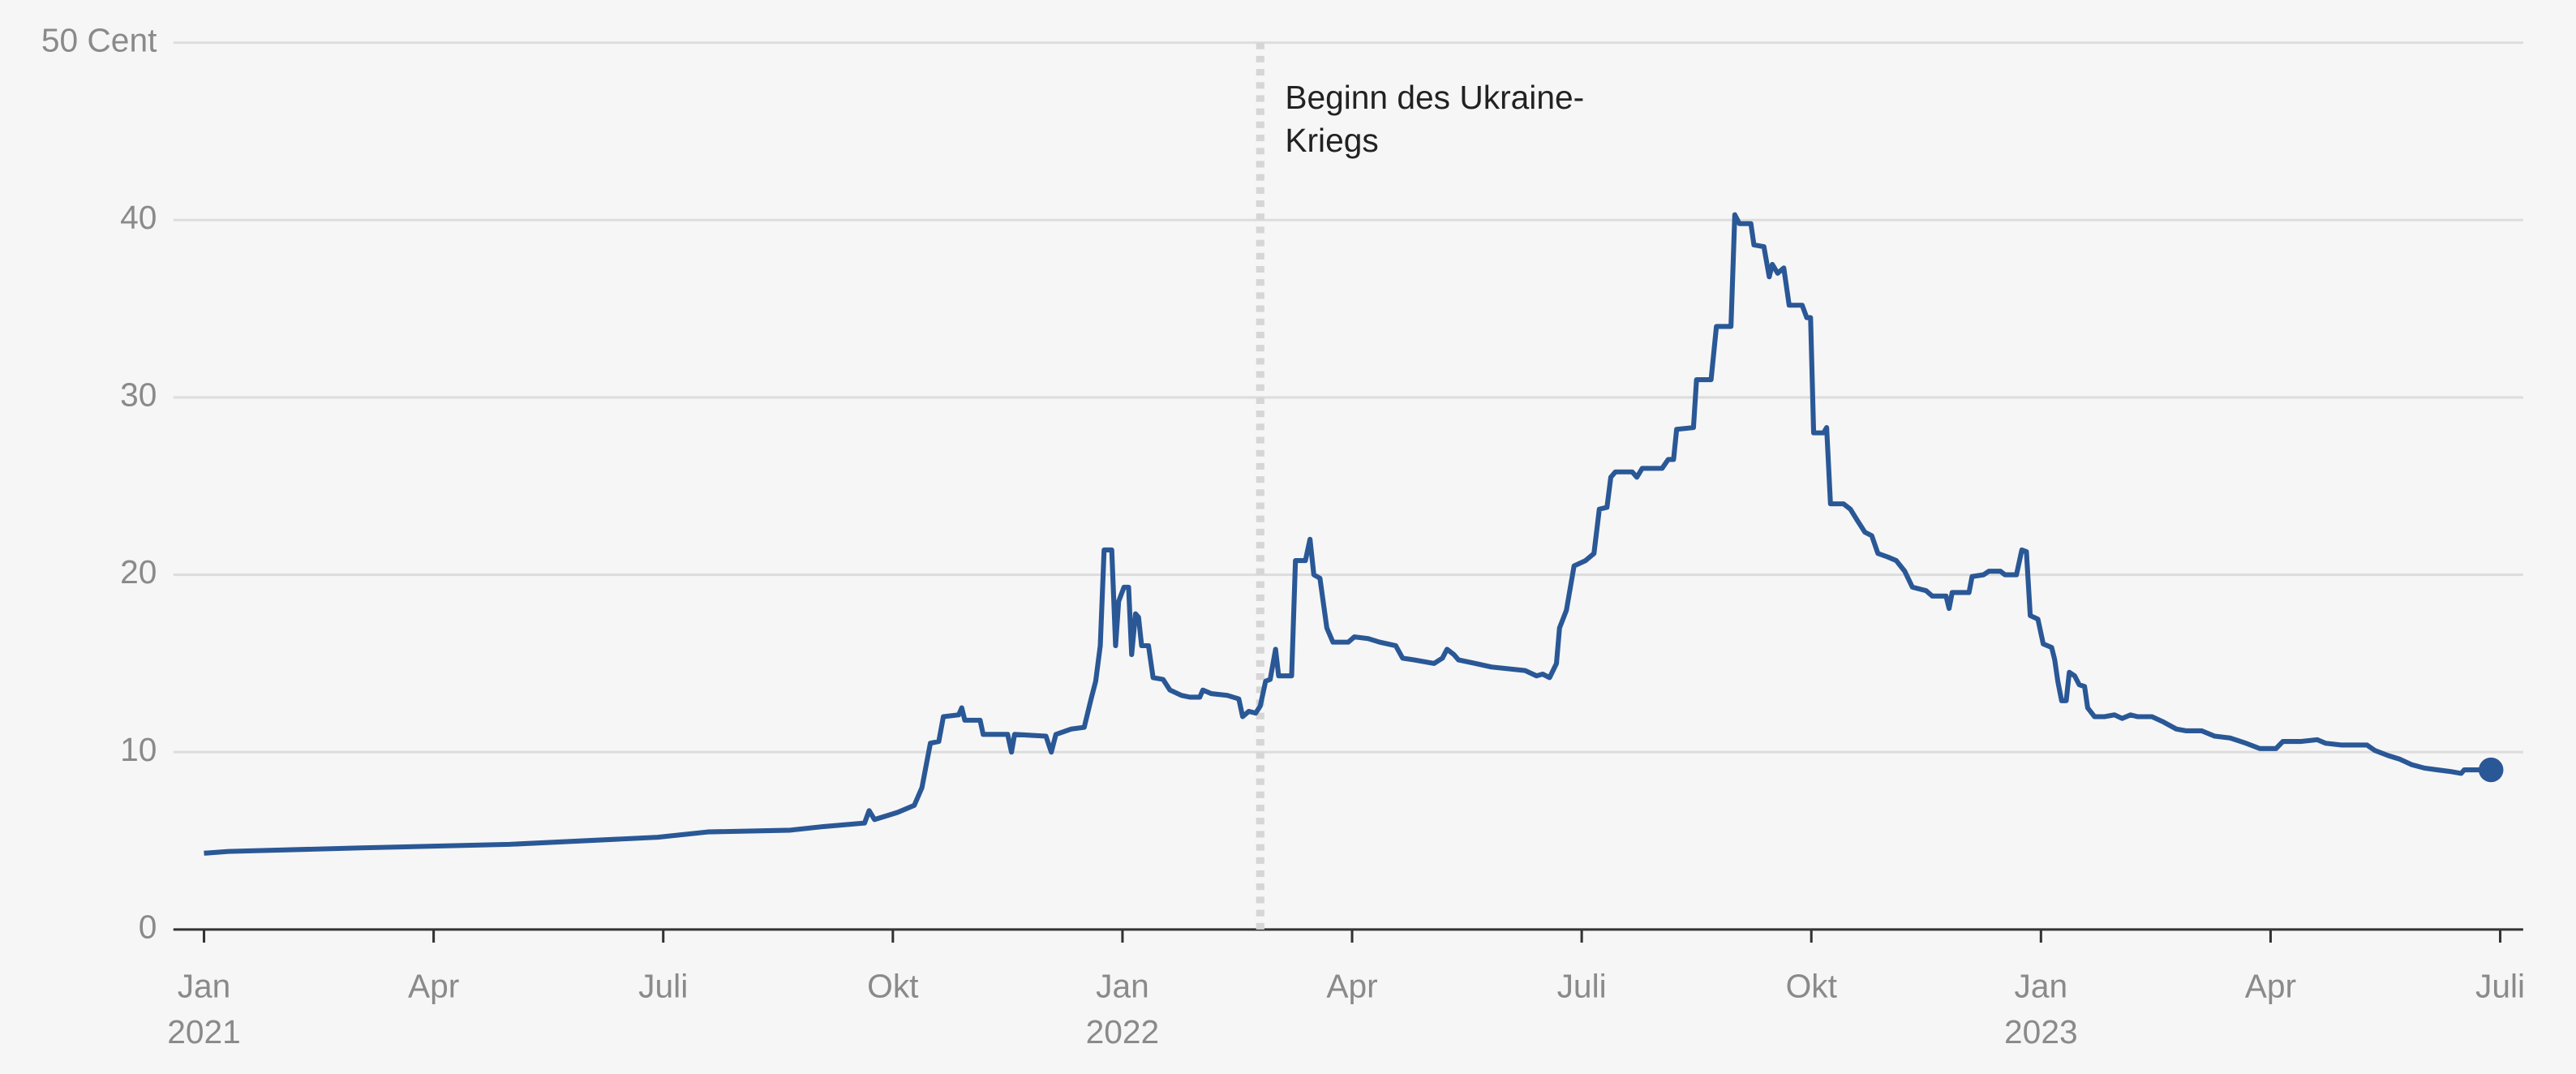 Image resolution: width=2576 pixels, height=1074 pixels. I want to click on end-point, so click(2491, 770).